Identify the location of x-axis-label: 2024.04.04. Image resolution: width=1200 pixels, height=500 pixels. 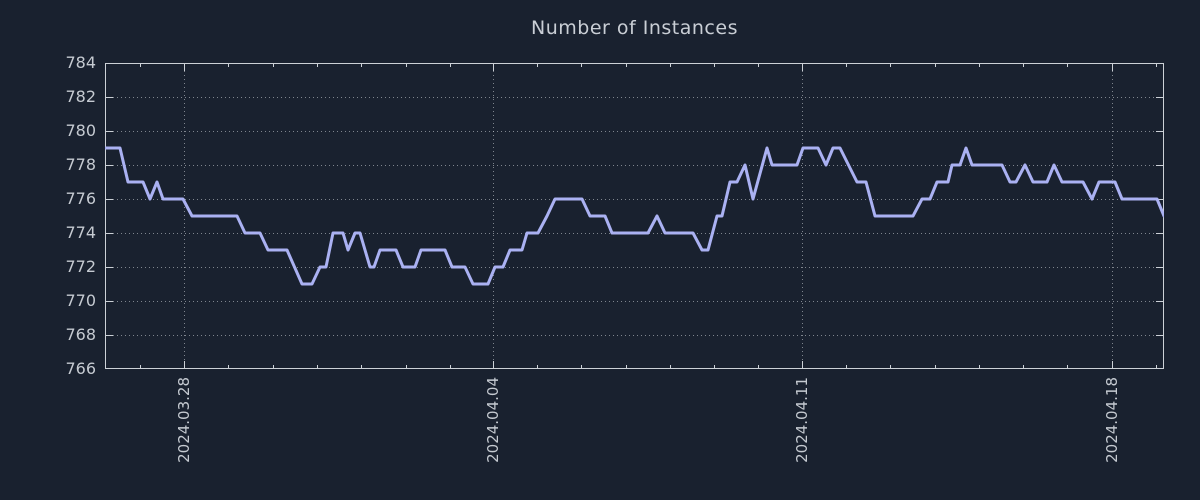
(493, 420).